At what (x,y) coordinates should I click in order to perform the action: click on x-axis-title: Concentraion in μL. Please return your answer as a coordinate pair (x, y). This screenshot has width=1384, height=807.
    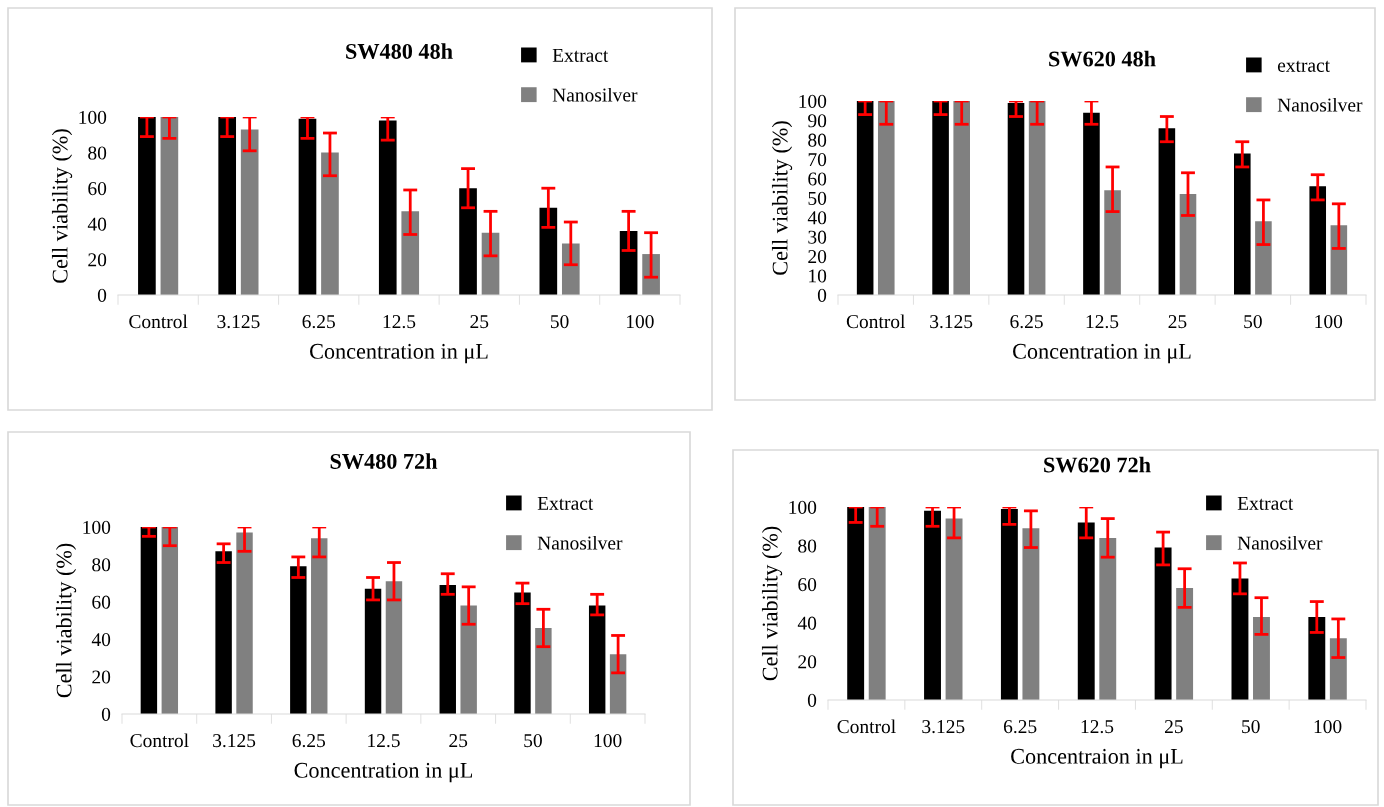
    Looking at the image, I should click on (1097, 758).